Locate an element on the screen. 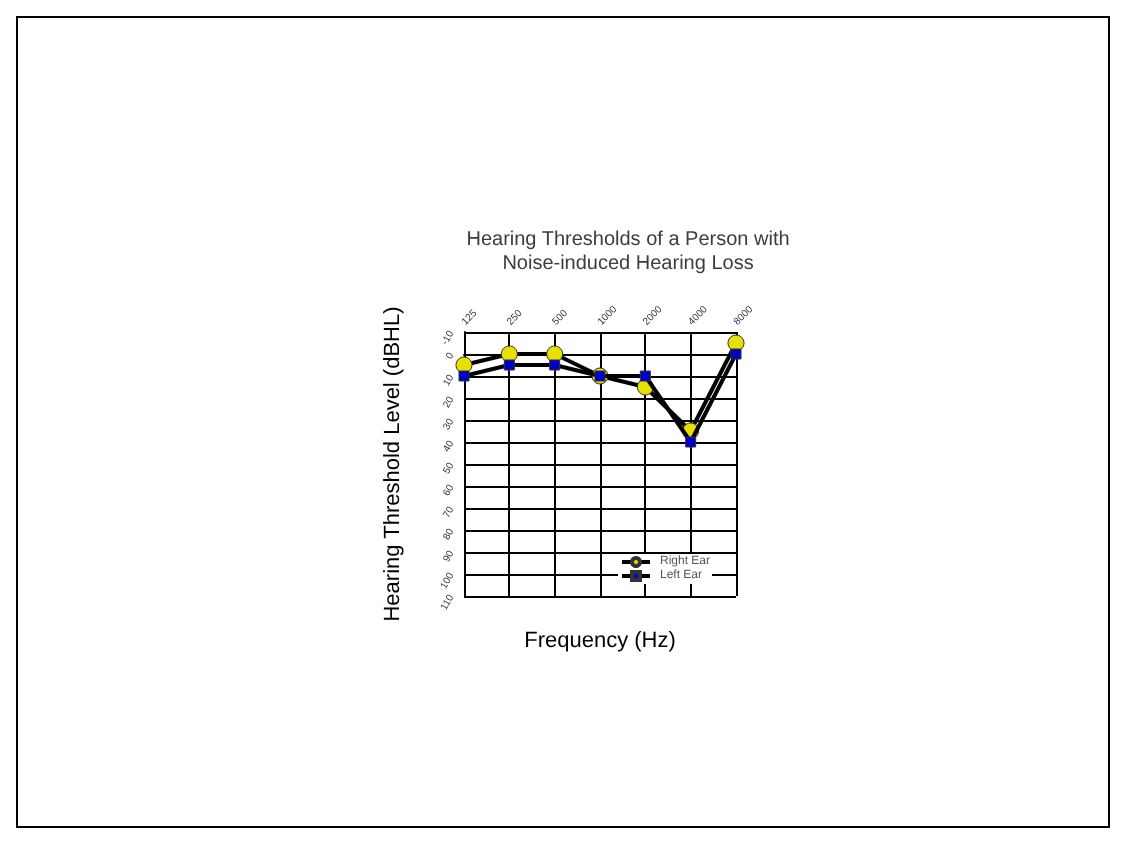  x-axis-title: Frequency (Hz) is located at coordinates (600, 641).